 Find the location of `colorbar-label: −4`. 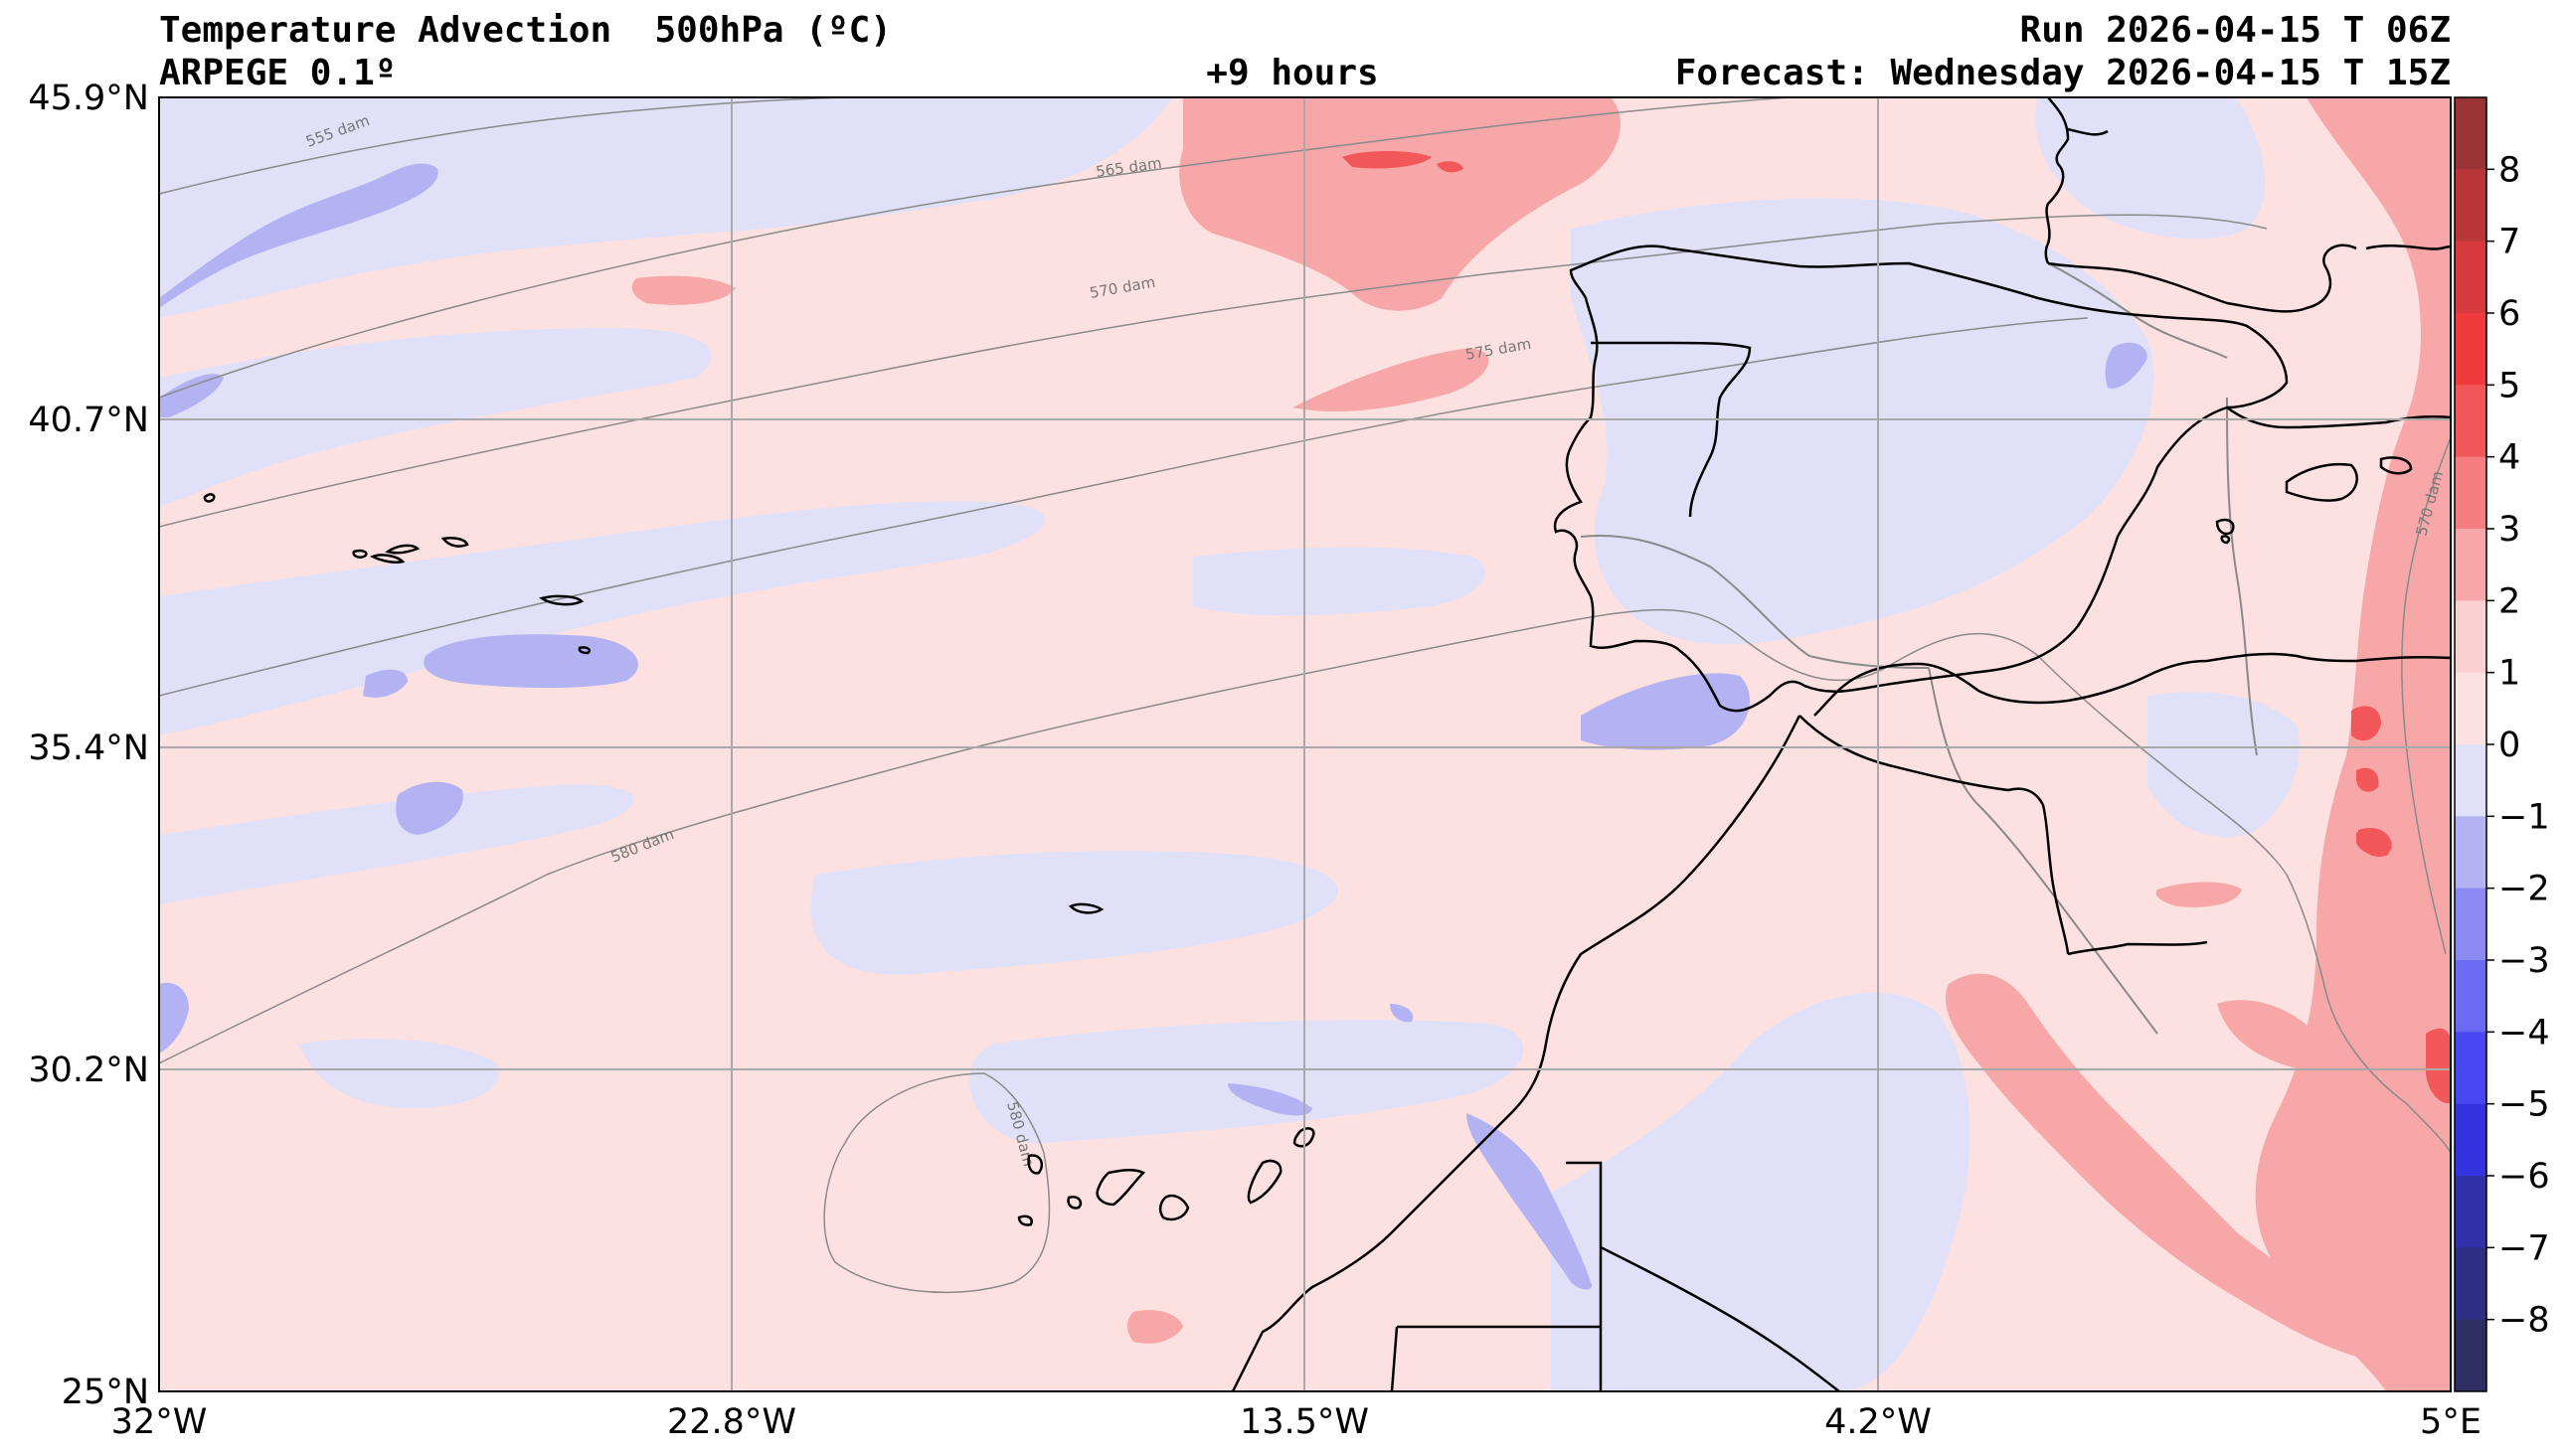

colorbar-label: −4 is located at coordinates (2524, 1032).